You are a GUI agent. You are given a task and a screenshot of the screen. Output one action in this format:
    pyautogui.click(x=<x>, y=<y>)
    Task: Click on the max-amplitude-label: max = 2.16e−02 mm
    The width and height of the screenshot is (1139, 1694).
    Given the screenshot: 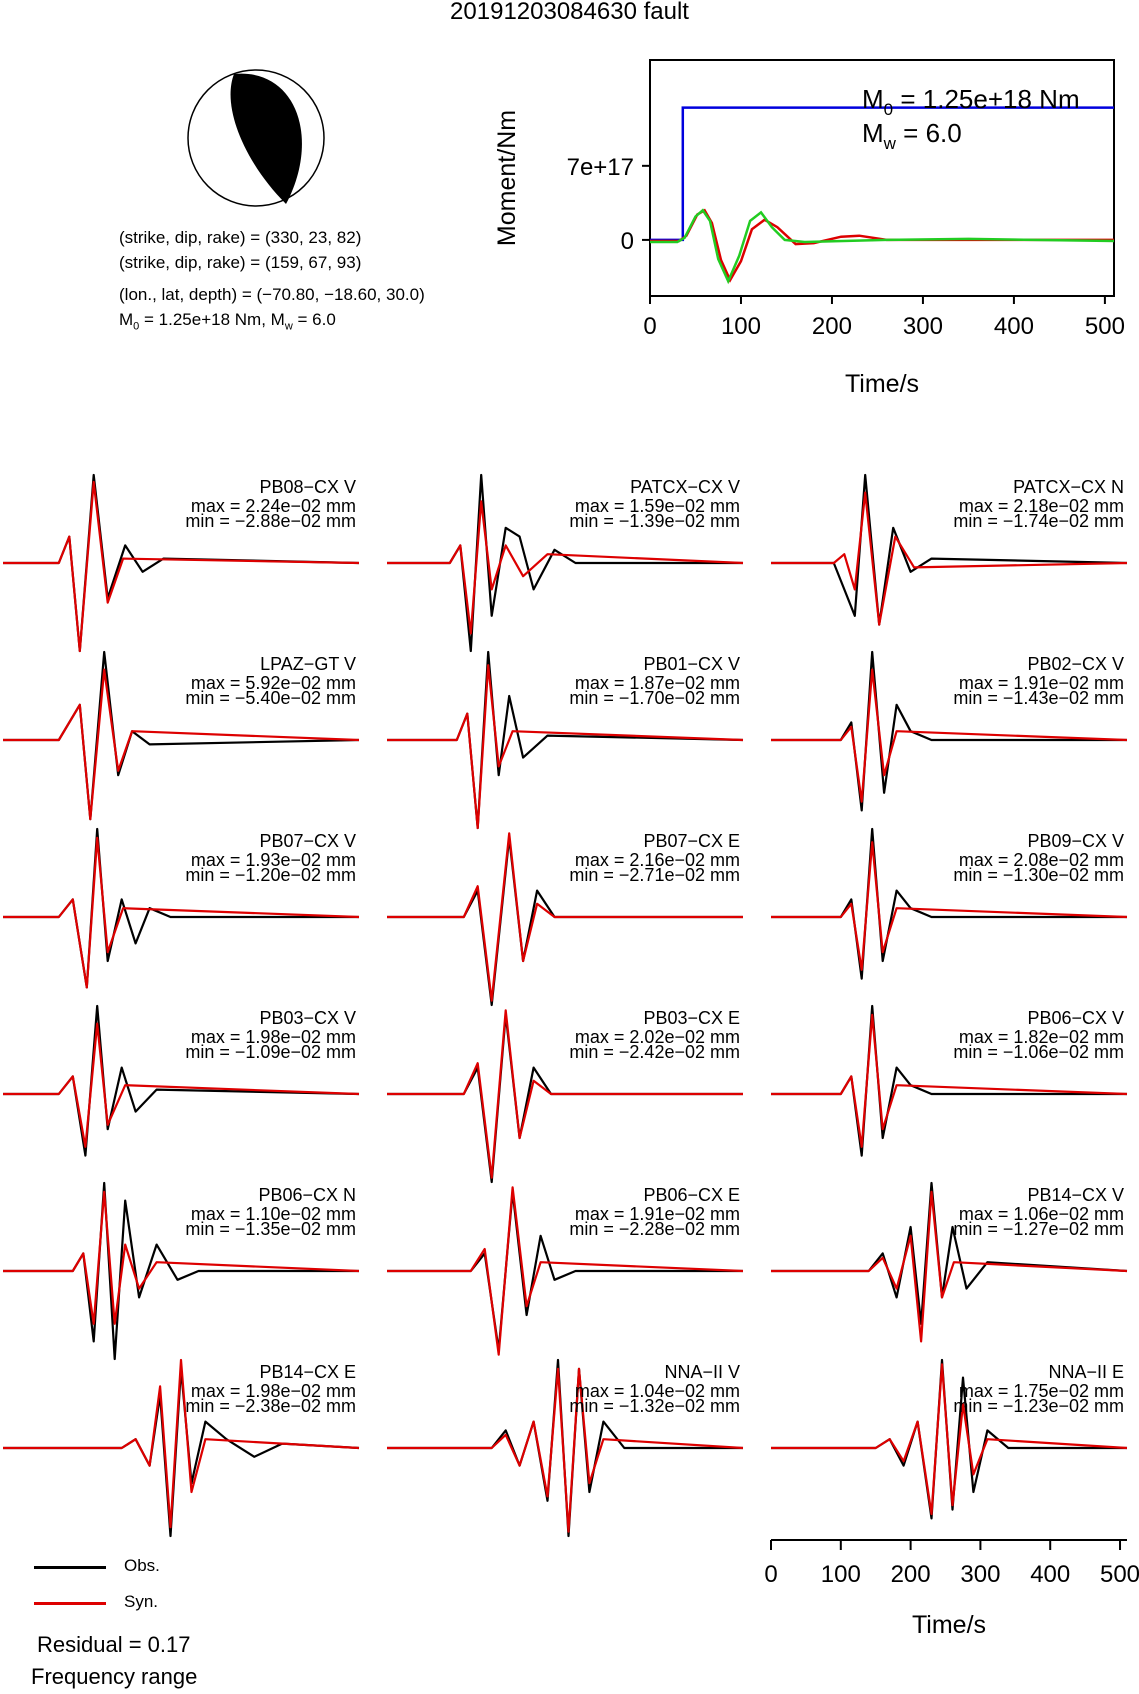 What is the action you would take?
    pyautogui.click(x=657, y=860)
    